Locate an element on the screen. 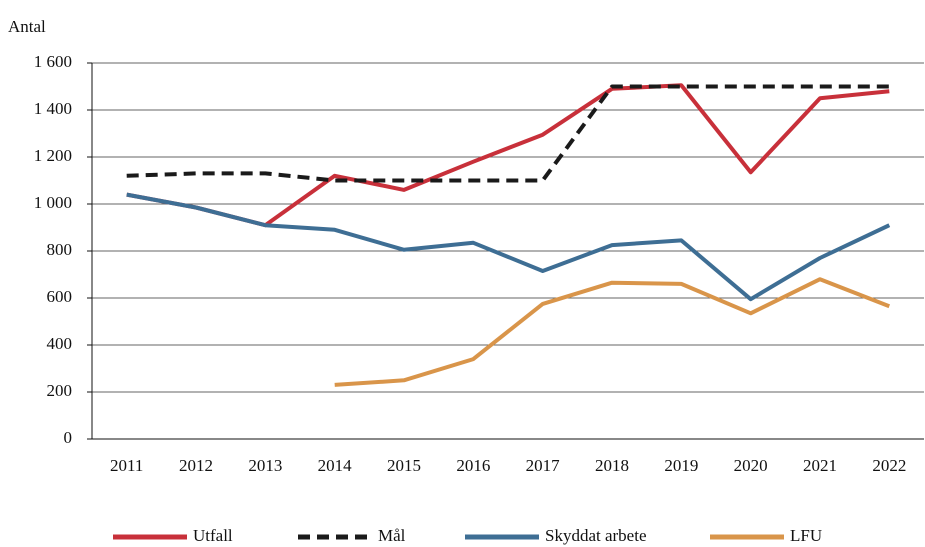 Image resolution: width=925 pixels, height=547 pixels. x-tick-label: 2021 is located at coordinates (820, 465).